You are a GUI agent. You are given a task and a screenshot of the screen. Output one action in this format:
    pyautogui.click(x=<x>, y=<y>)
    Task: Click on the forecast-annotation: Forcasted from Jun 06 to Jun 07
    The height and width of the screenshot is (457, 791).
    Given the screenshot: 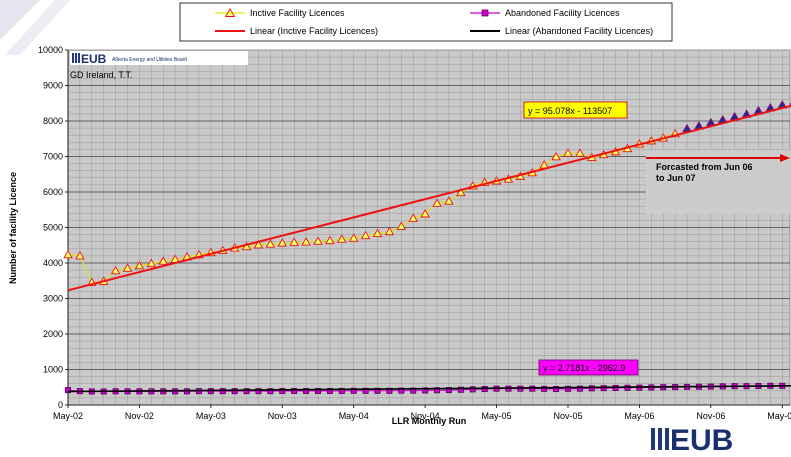 What is the action you would take?
    pyautogui.click(x=718, y=182)
    